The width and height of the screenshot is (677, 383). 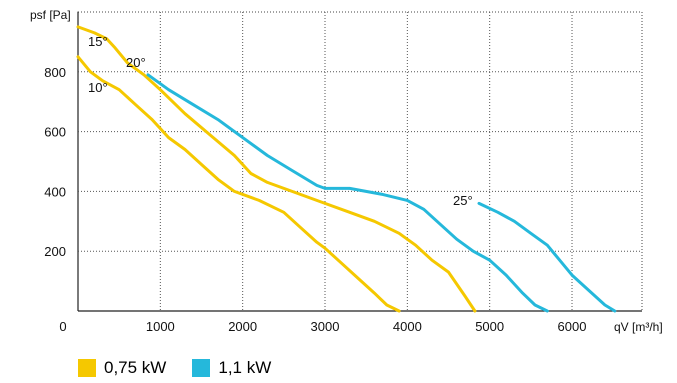 I want to click on legend-item-075kw: 0,75 kW, so click(x=122, y=368).